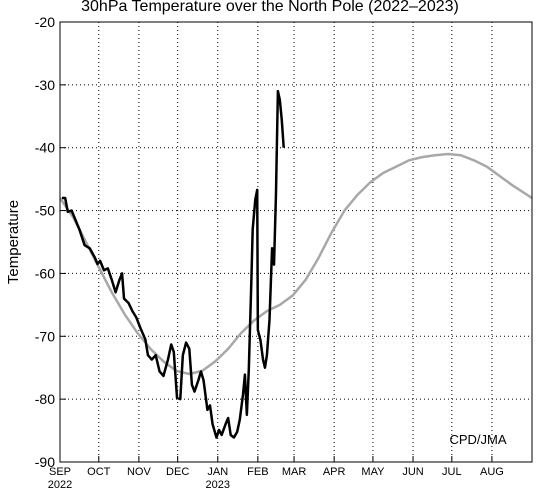 This screenshot has height=497, width=540. Describe the element at coordinates (492, 472) in the screenshot. I see `x-tick-label: AUG` at that location.